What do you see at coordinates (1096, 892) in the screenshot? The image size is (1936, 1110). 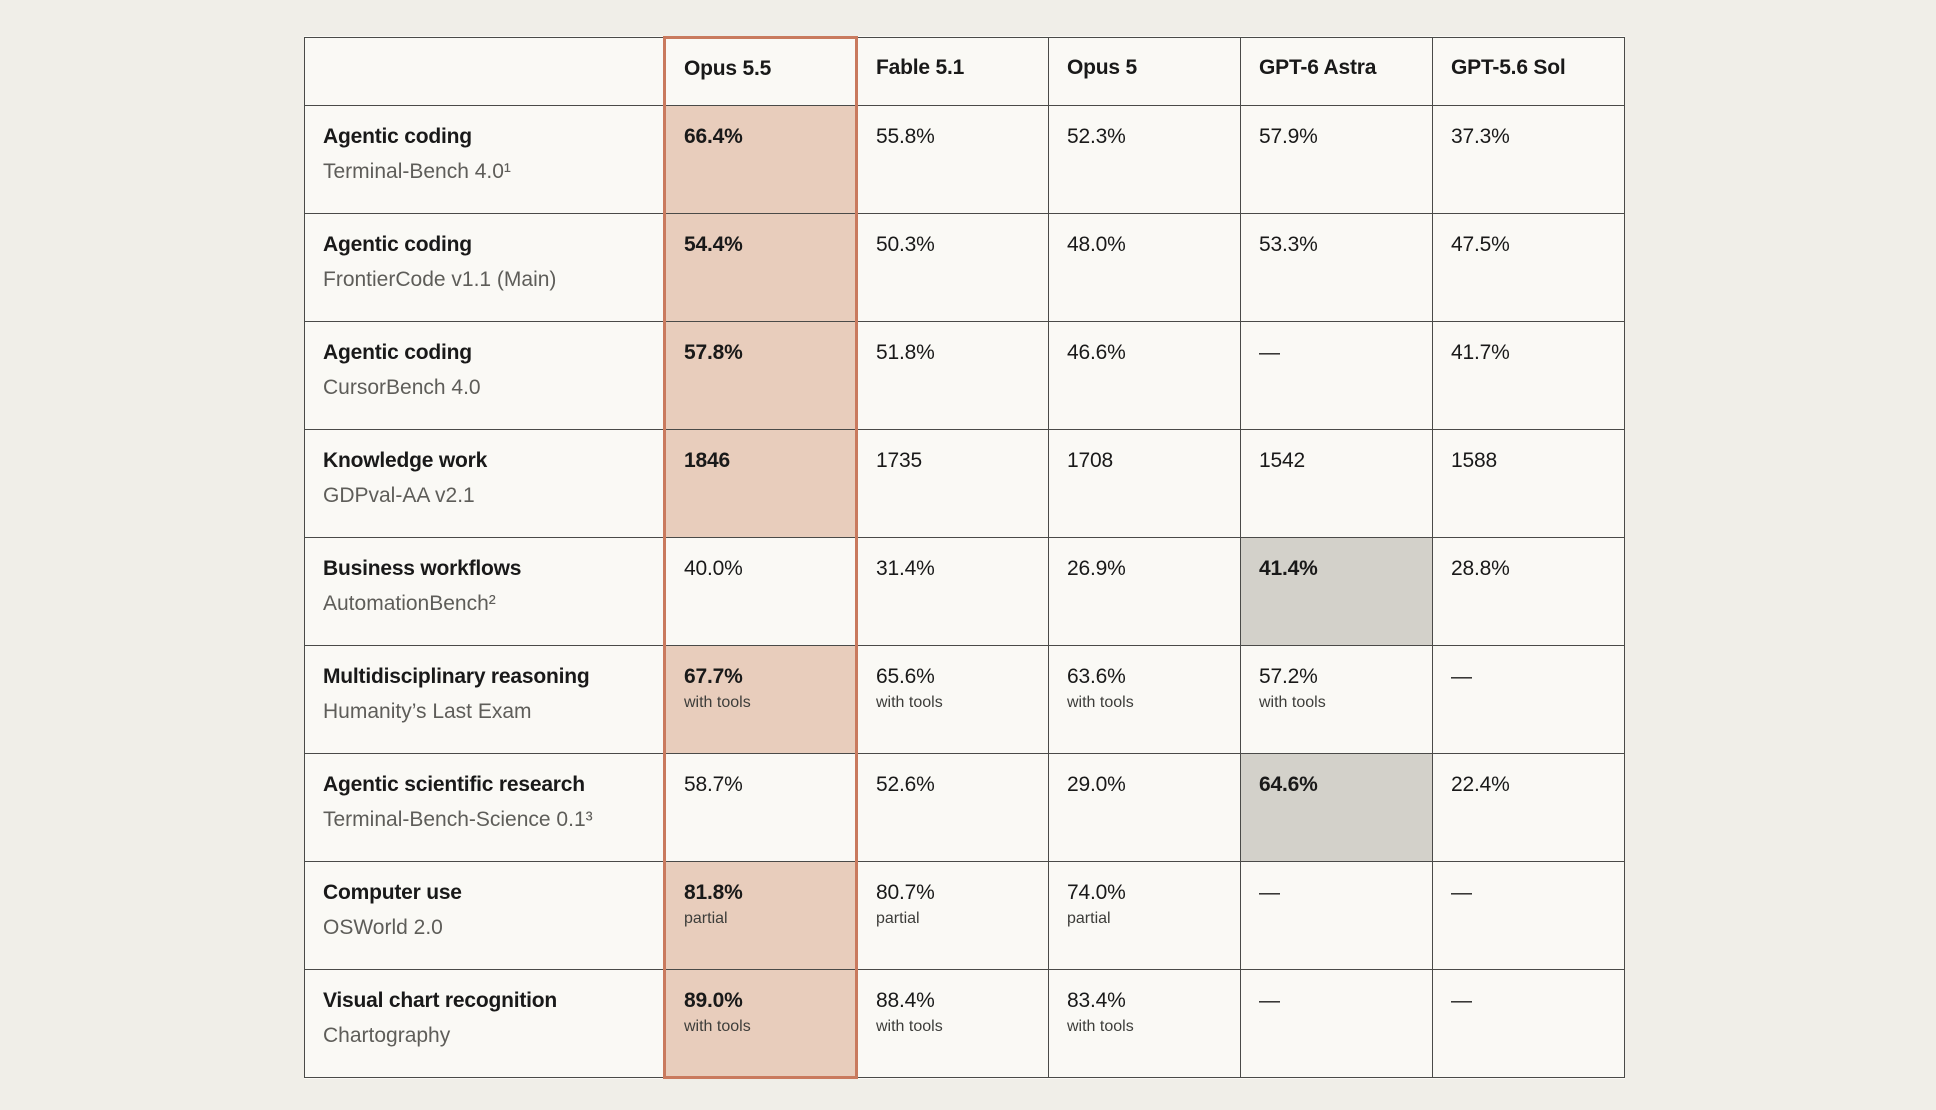 I see `score-value: 74.0%` at bounding box center [1096, 892].